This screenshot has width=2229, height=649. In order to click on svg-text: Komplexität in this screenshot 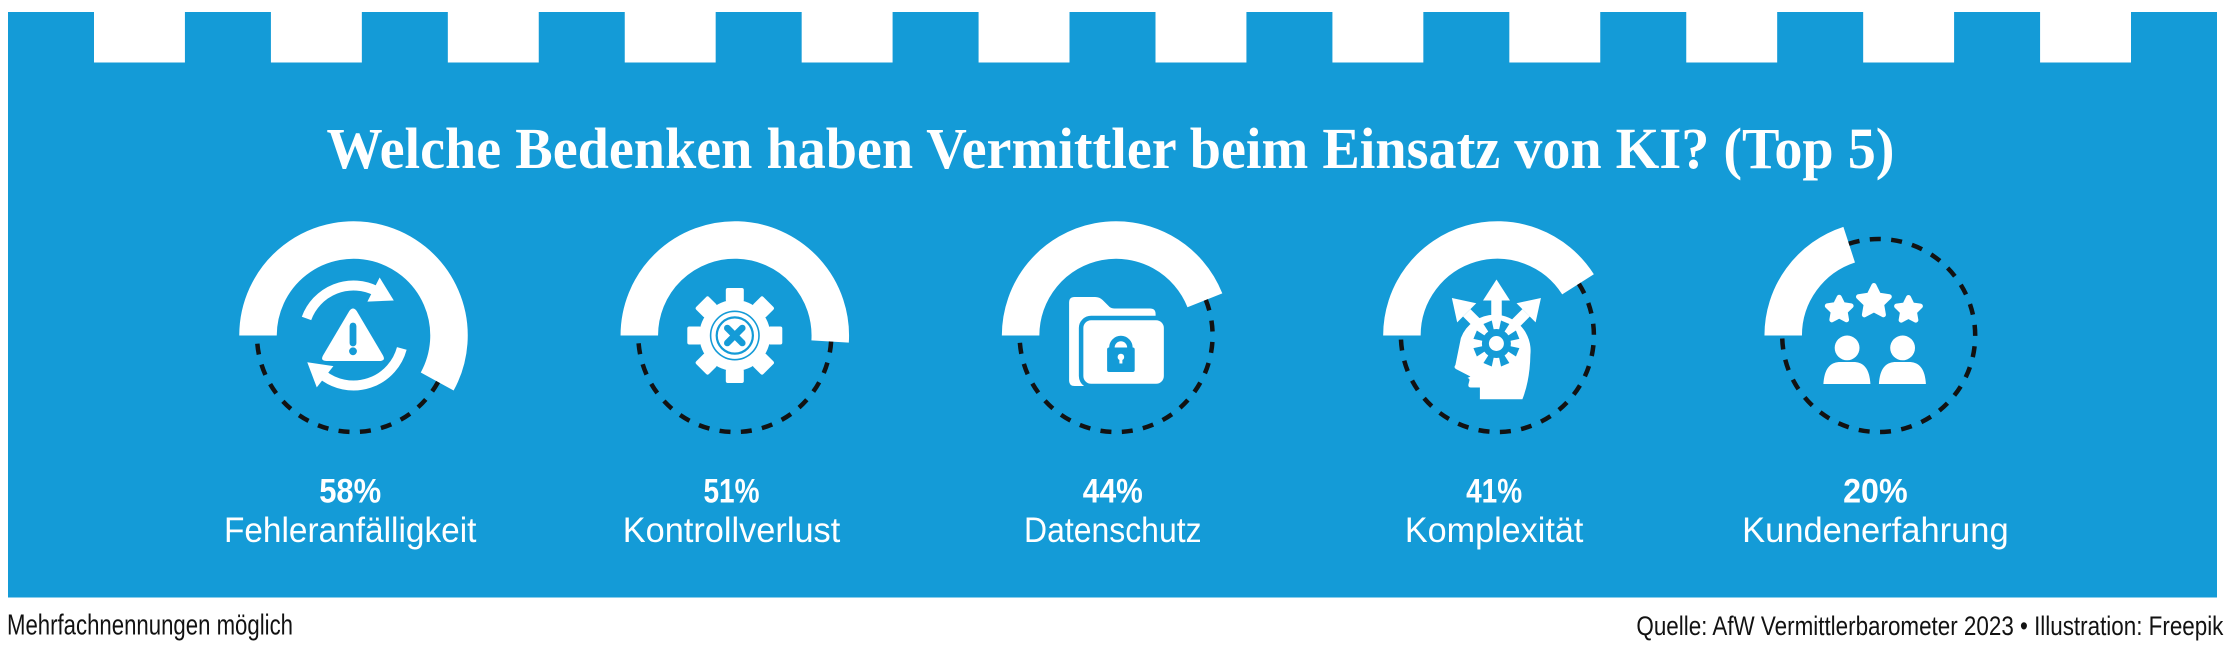, I will do `click(1494, 530)`.